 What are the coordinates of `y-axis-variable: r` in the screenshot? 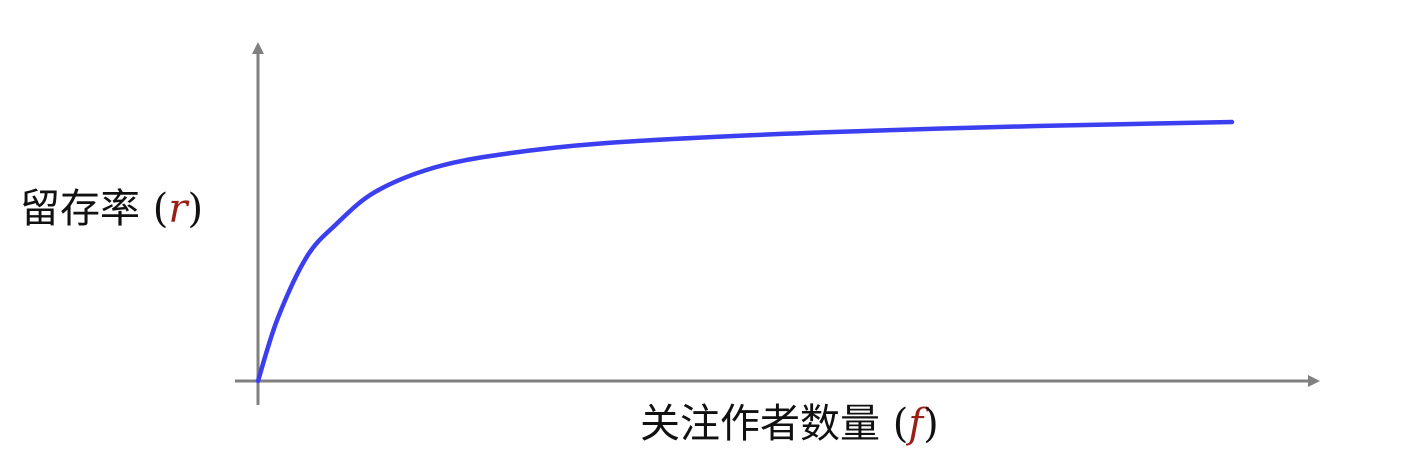 It's located at (178, 209).